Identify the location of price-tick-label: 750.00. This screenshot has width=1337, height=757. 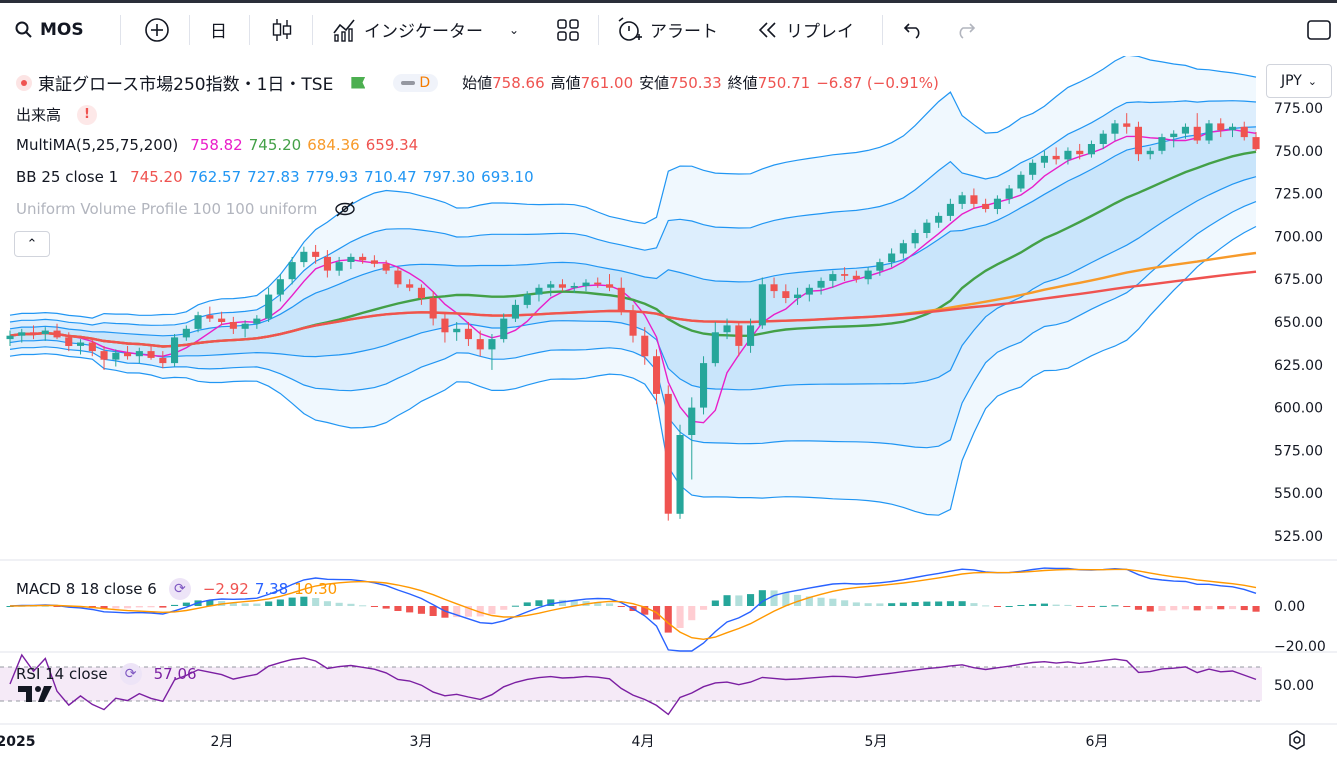
(1298, 152).